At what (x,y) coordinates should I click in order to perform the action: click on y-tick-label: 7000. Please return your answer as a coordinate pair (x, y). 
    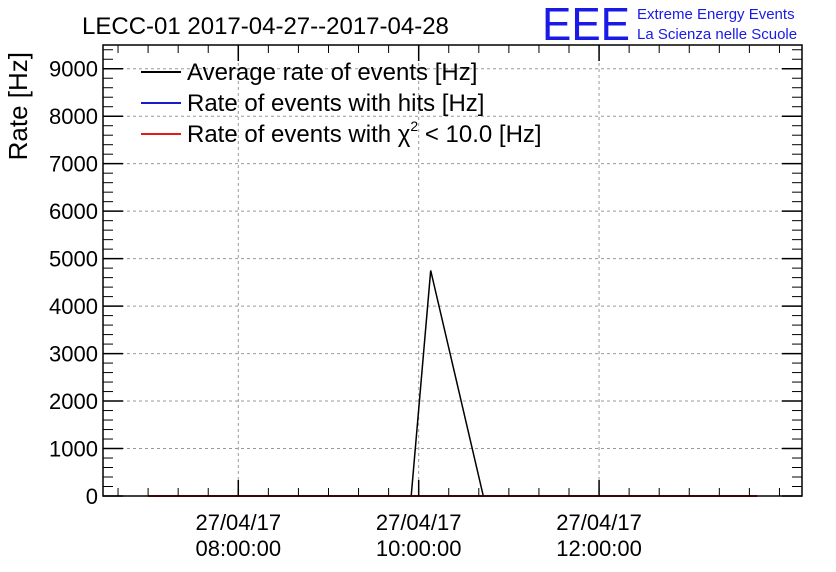
    Looking at the image, I should click on (73, 164).